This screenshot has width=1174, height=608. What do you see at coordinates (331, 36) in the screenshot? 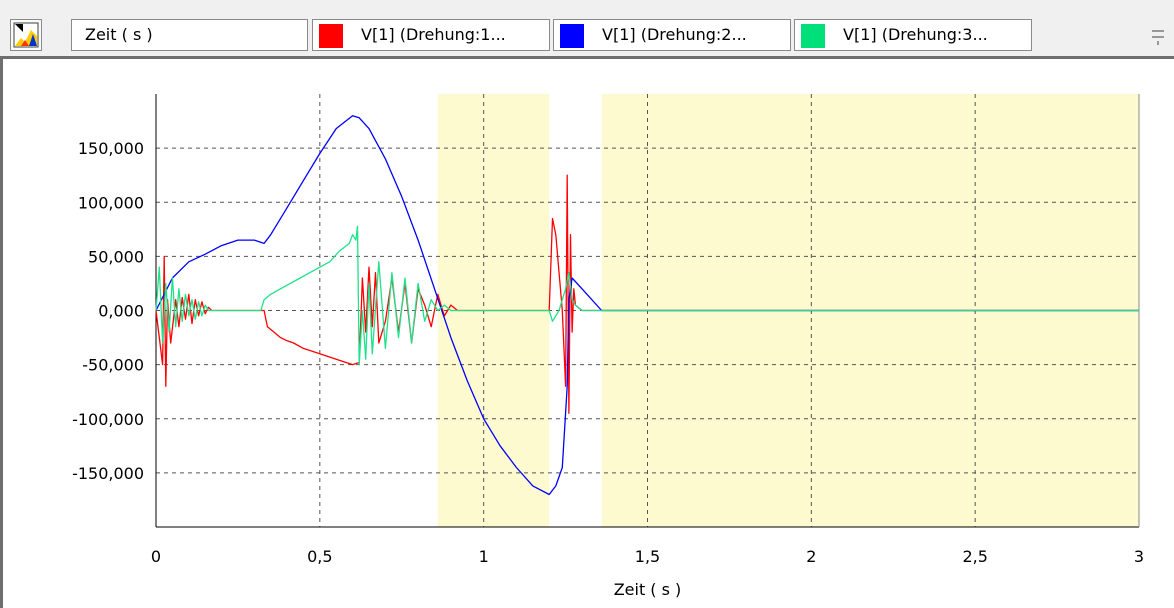
I see `series-1-color-swatch` at bounding box center [331, 36].